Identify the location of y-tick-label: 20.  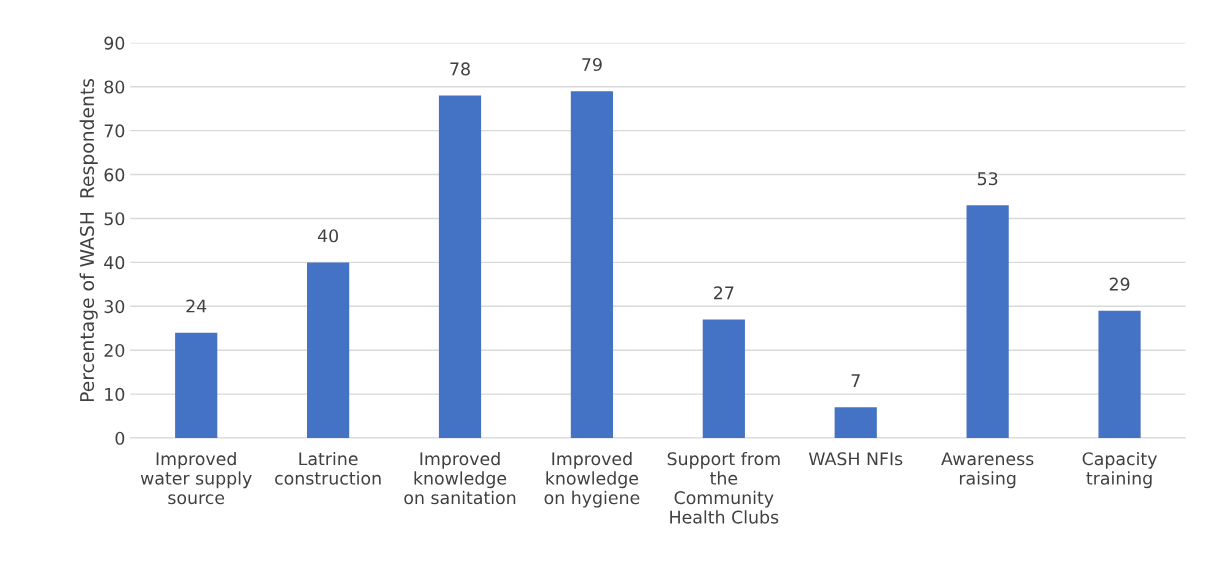
(114, 350).